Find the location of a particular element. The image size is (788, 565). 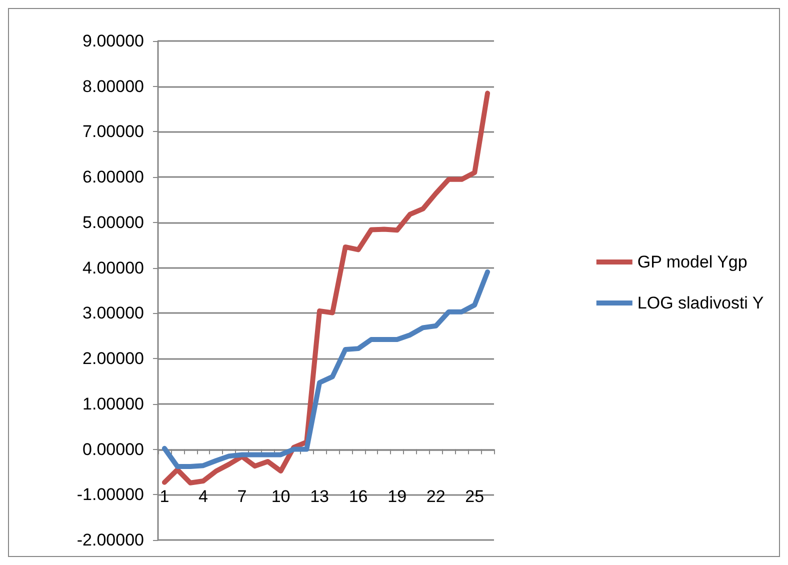

y-tick-label: 6.00000 is located at coordinates (113, 177).